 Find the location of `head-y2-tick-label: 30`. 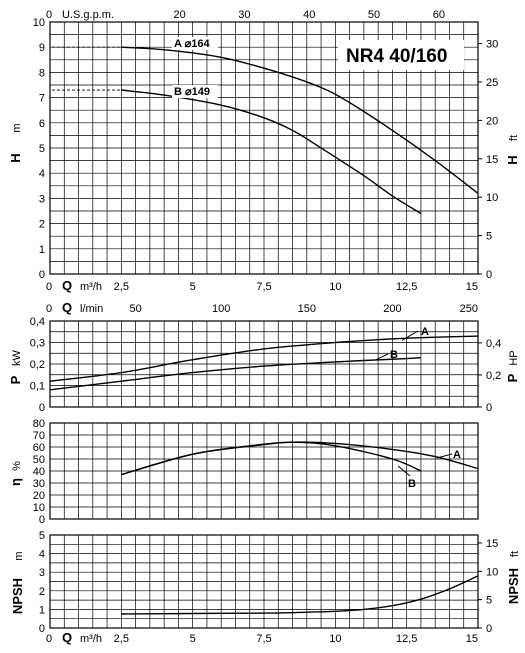

head-y2-tick-label: 30 is located at coordinates (492, 45).